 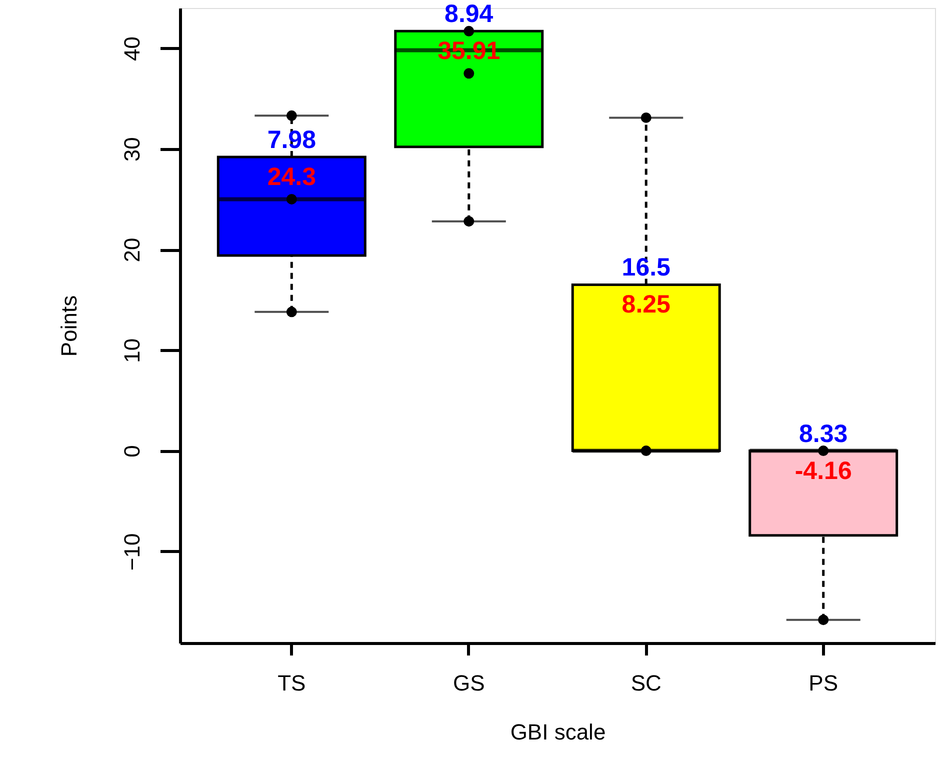 What do you see at coordinates (646, 683) in the screenshot?
I see `x-tick-label: SC` at bounding box center [646, 683].